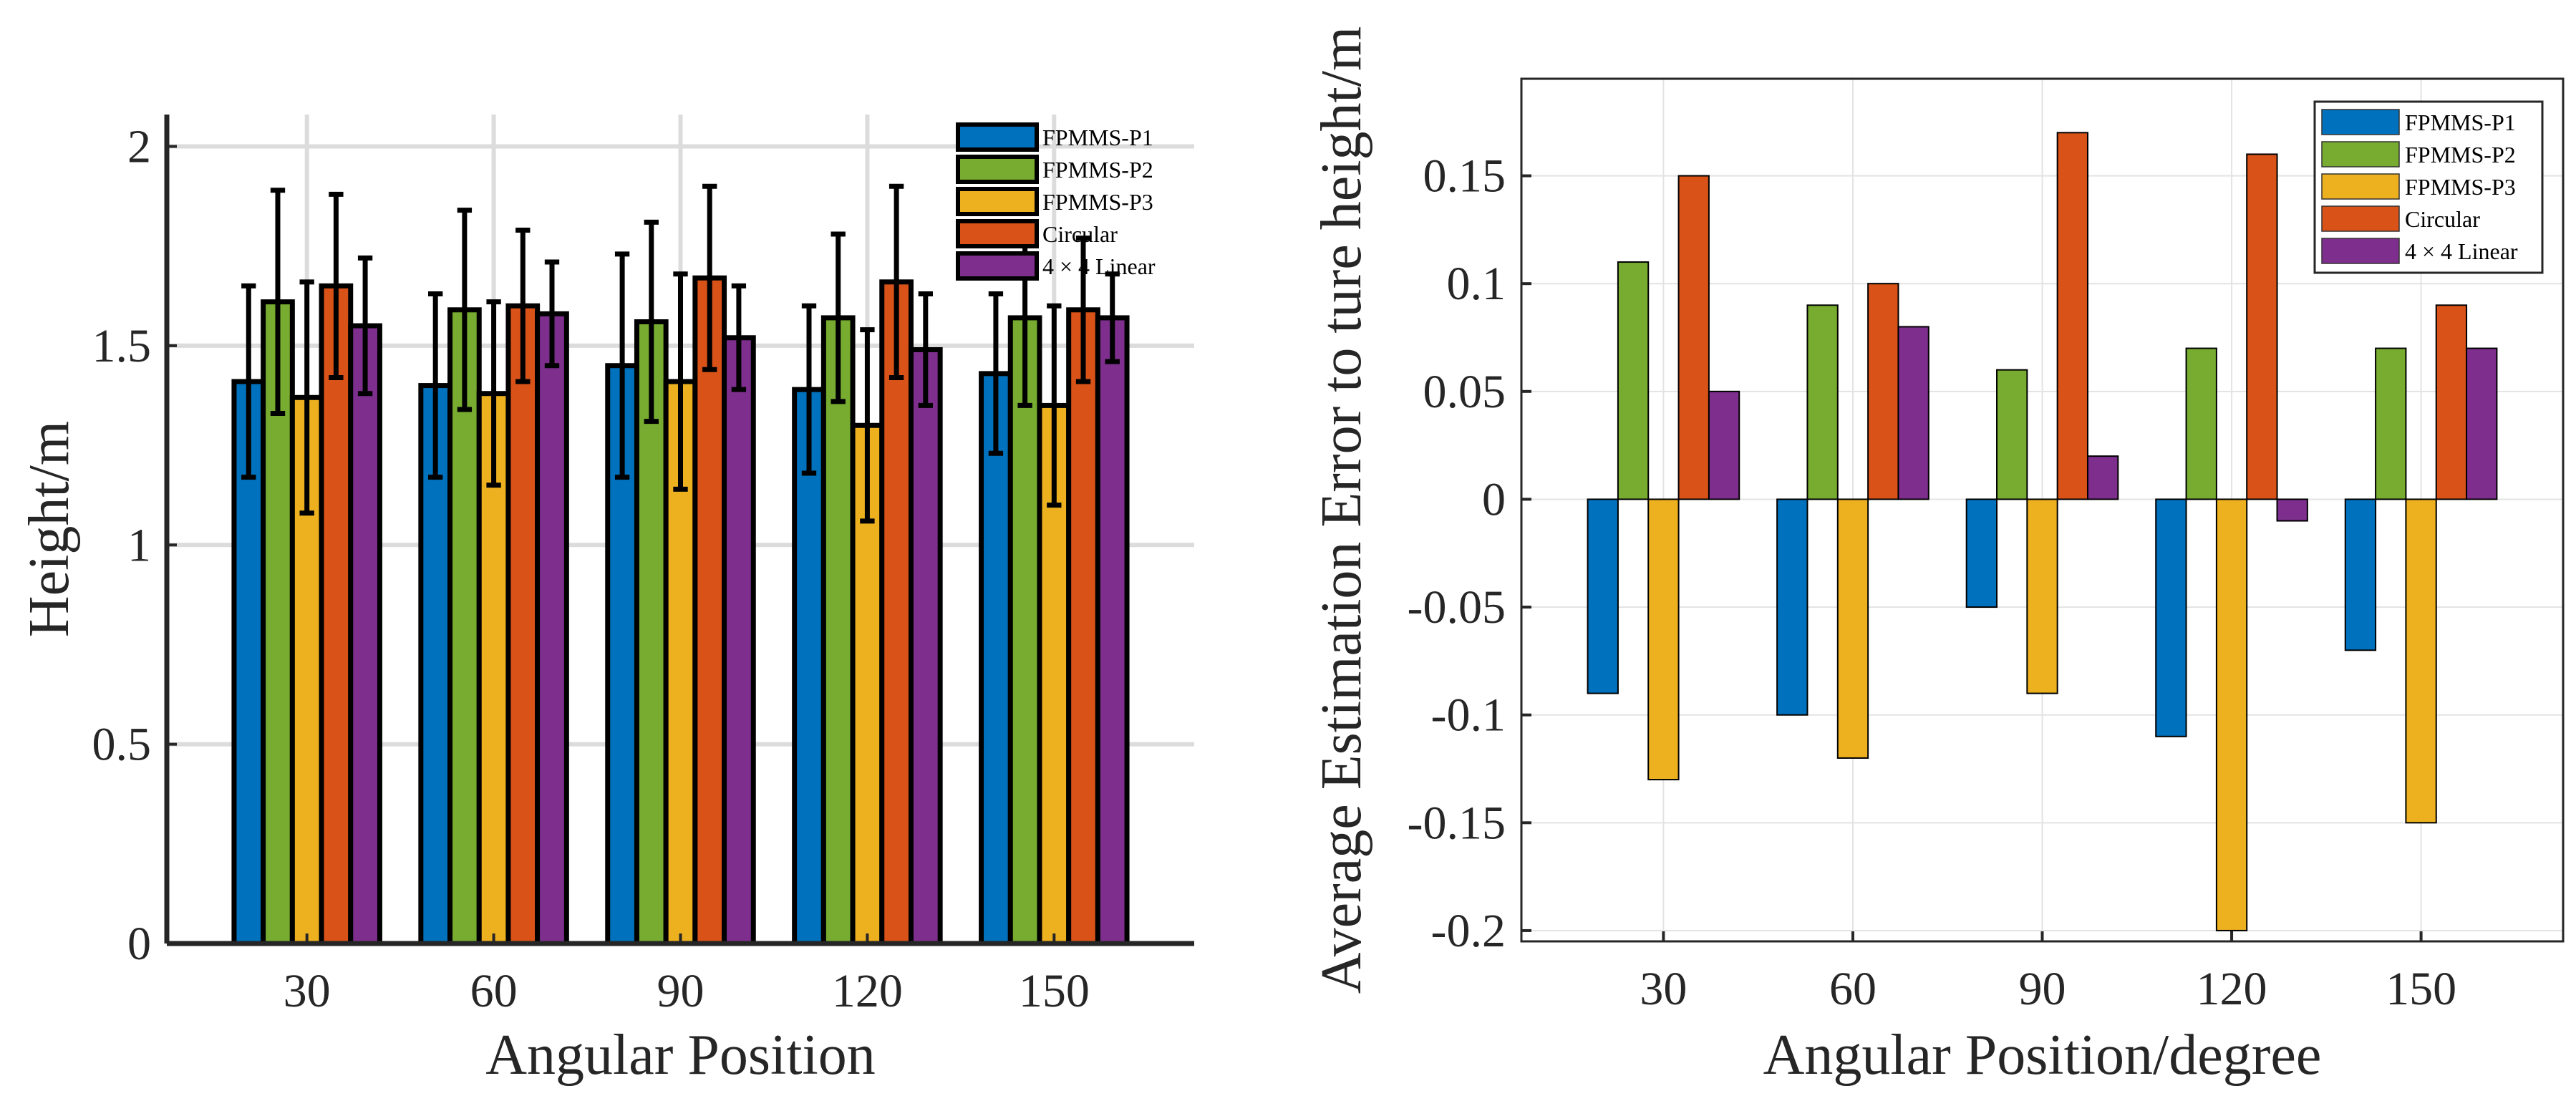  Describe the element at coordinates (680, 1055) in the screenshot. I see `x-axis-label: Angular Position` at that location.